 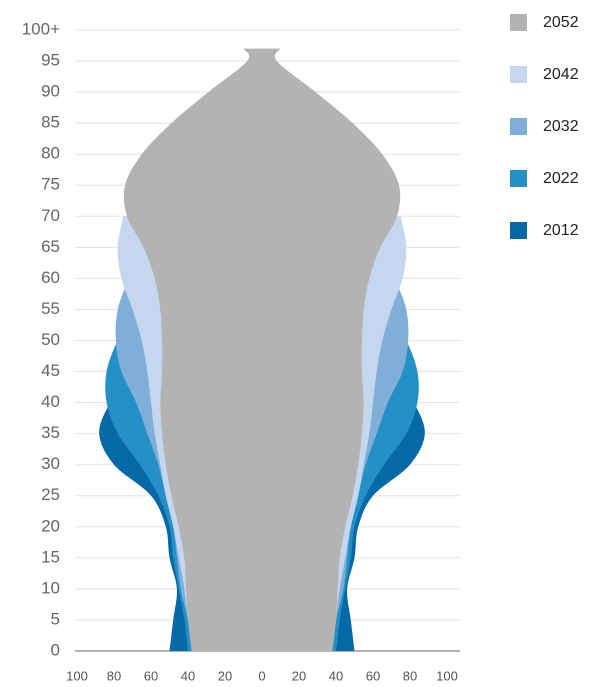 I want to click on legend-label: 2012, so click(x=561, y=230).